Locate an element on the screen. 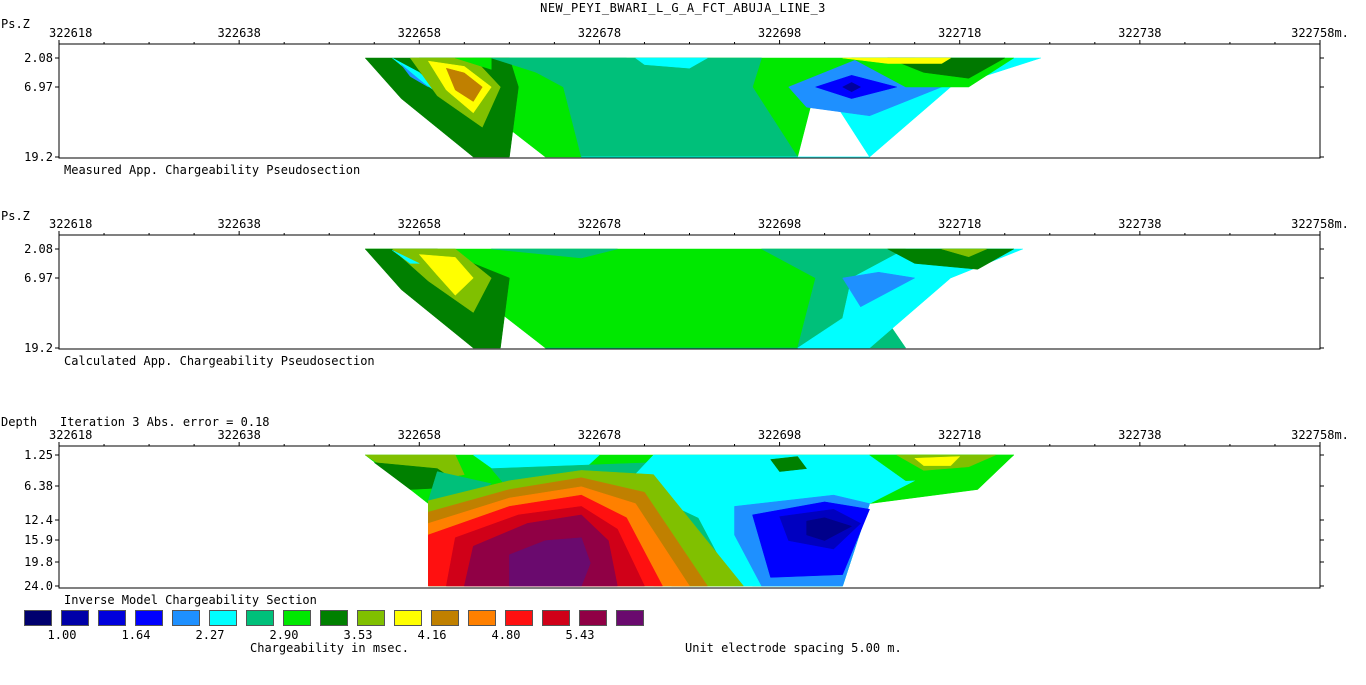 The image size is (1366, 685). legend-label: 4.80 is located at coordinates (506, 635).